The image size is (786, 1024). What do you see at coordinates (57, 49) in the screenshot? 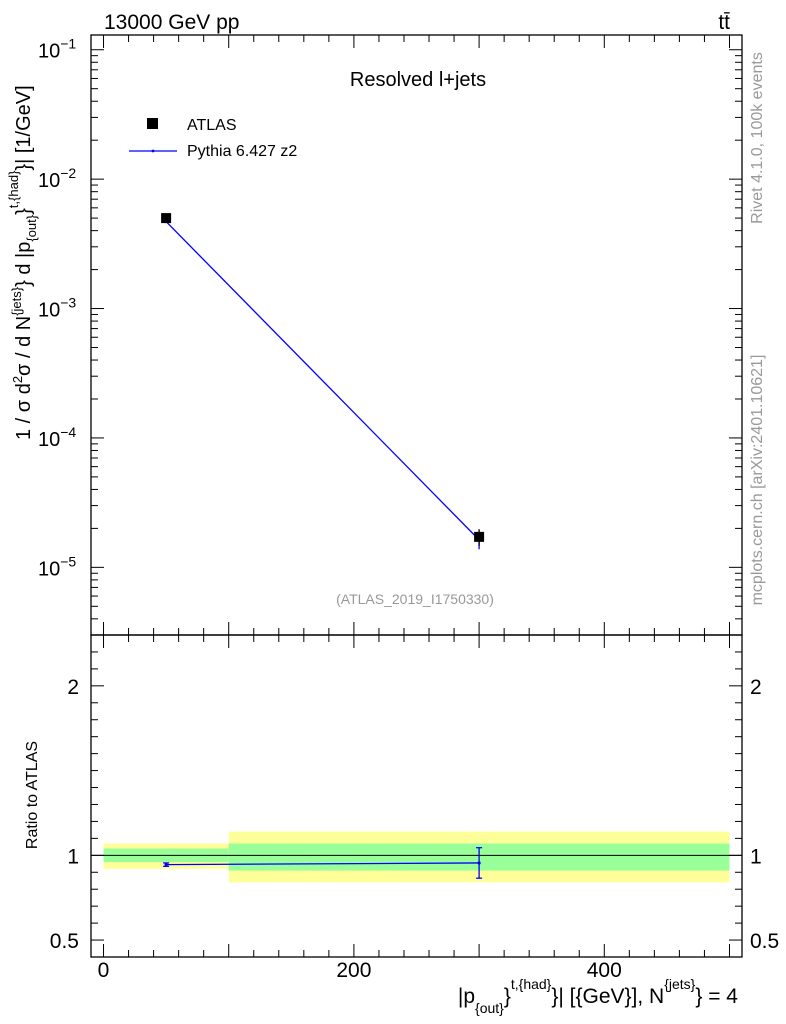
I see `main-y-tick-label: 10⁻¹` at bounding box center [57, 49].